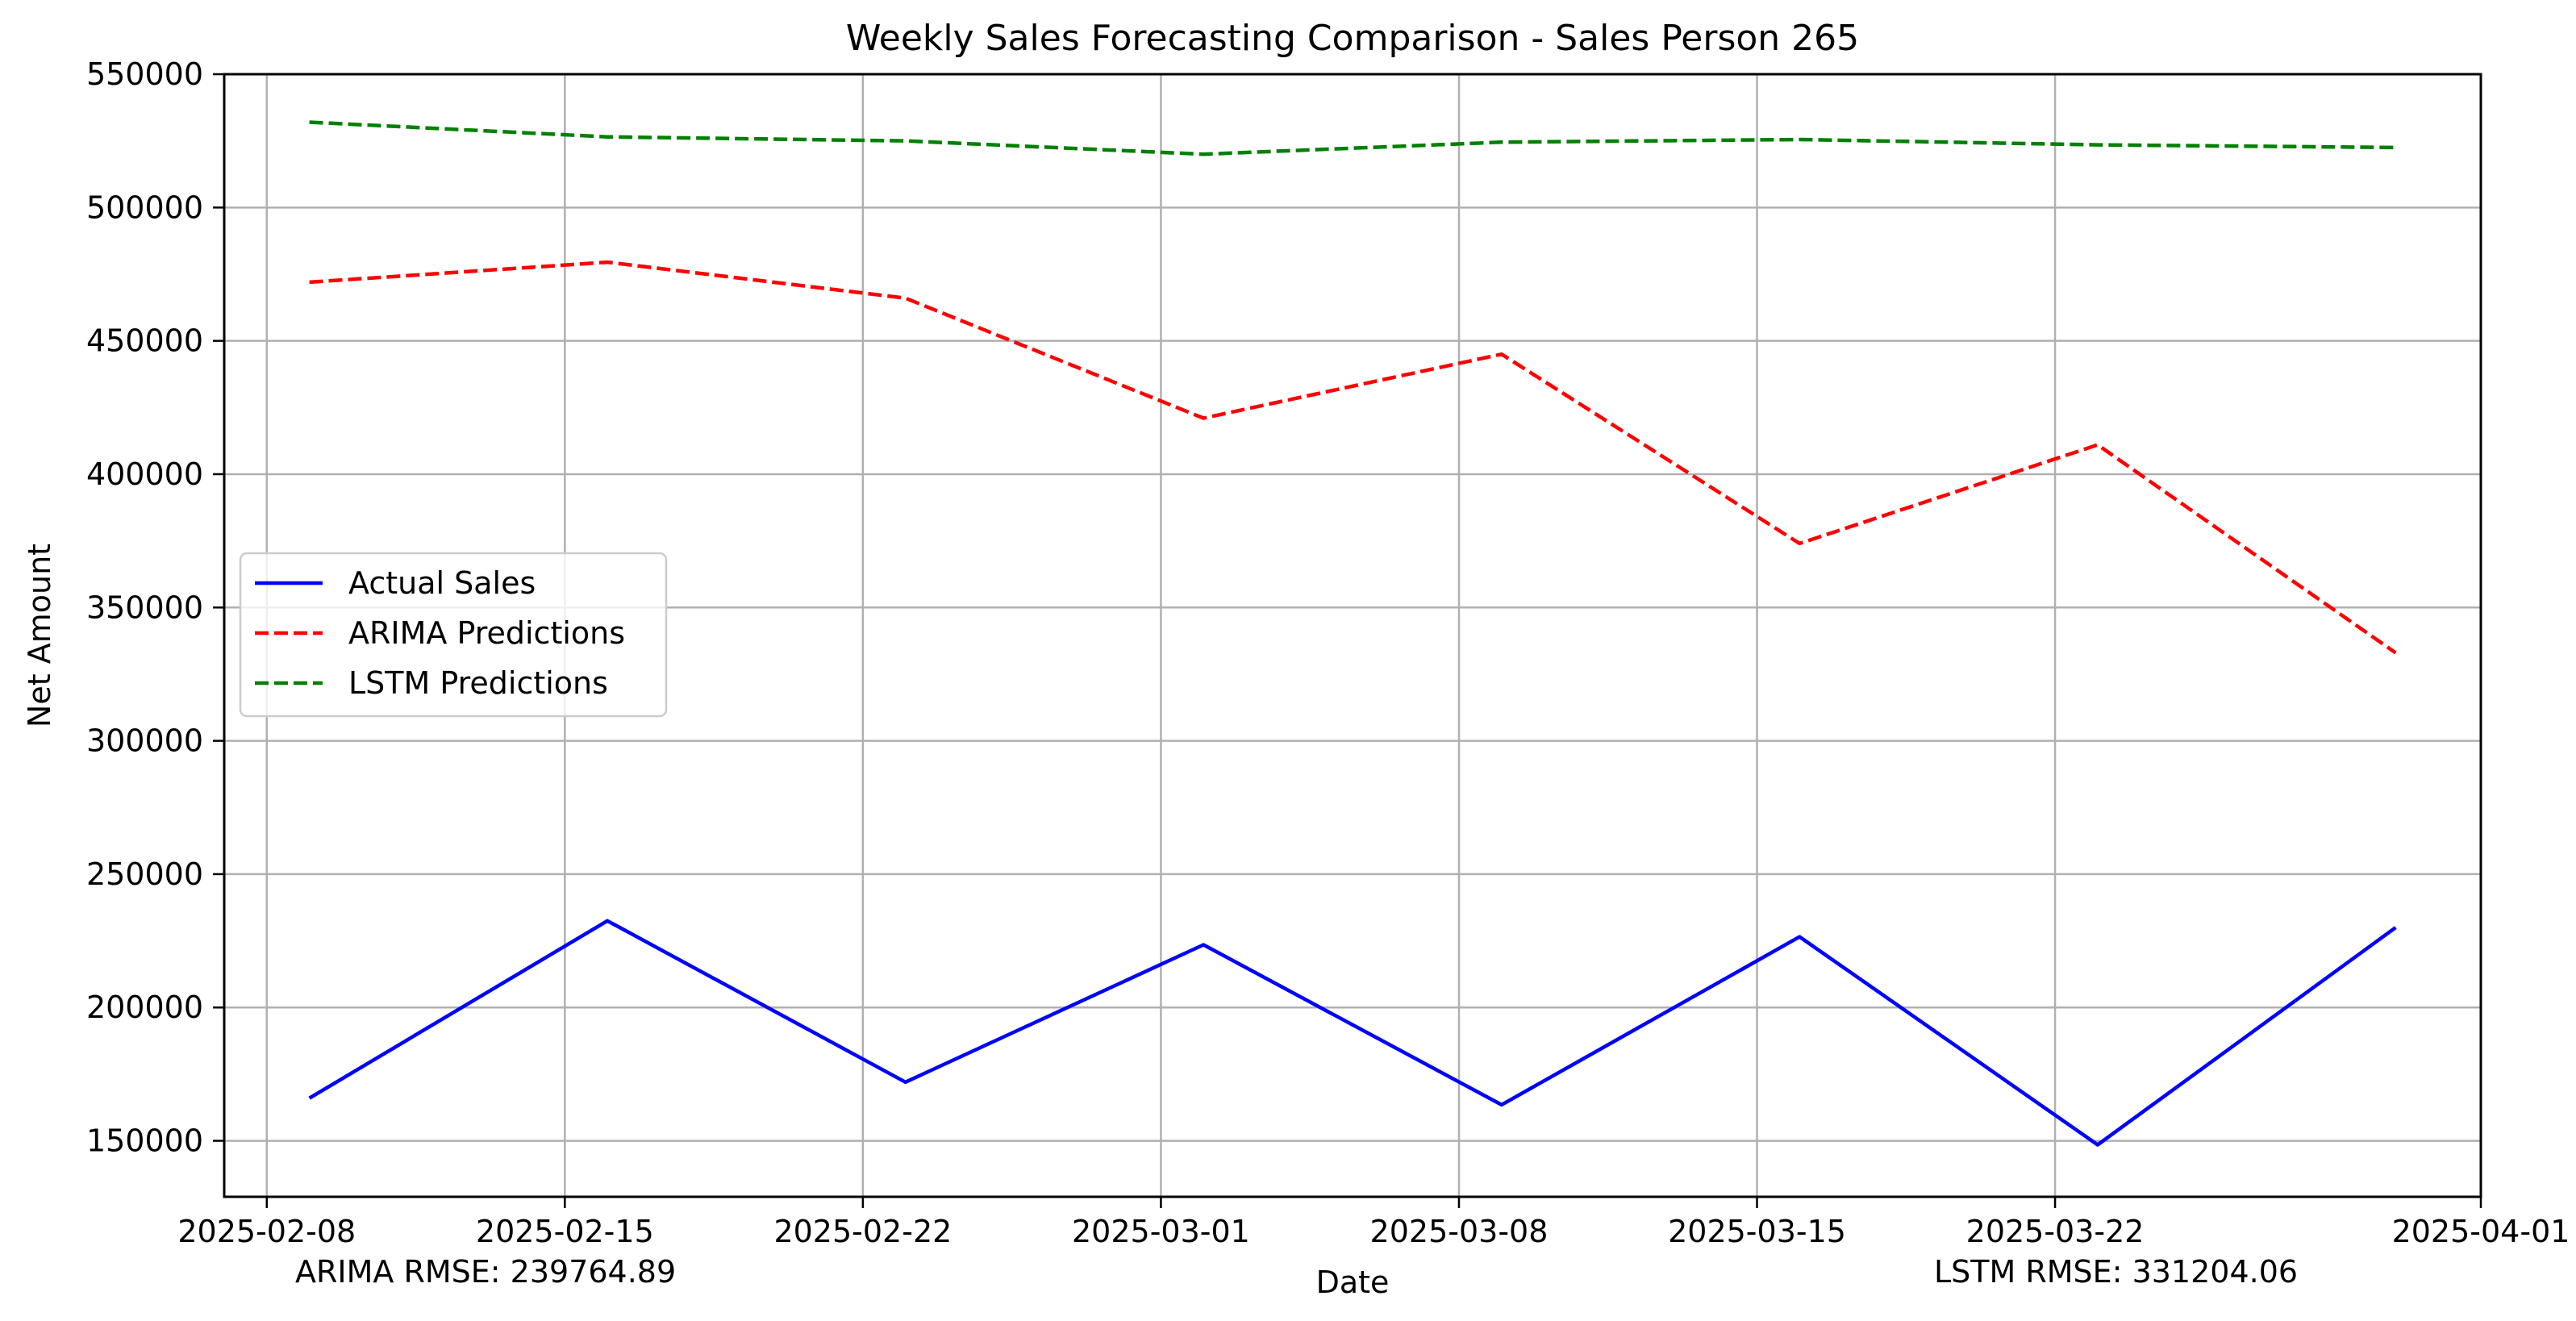  Describe the element at coordinates (478, 683) in the screenshot. I see `legend-label-3: LSTM Predictions` at that location.